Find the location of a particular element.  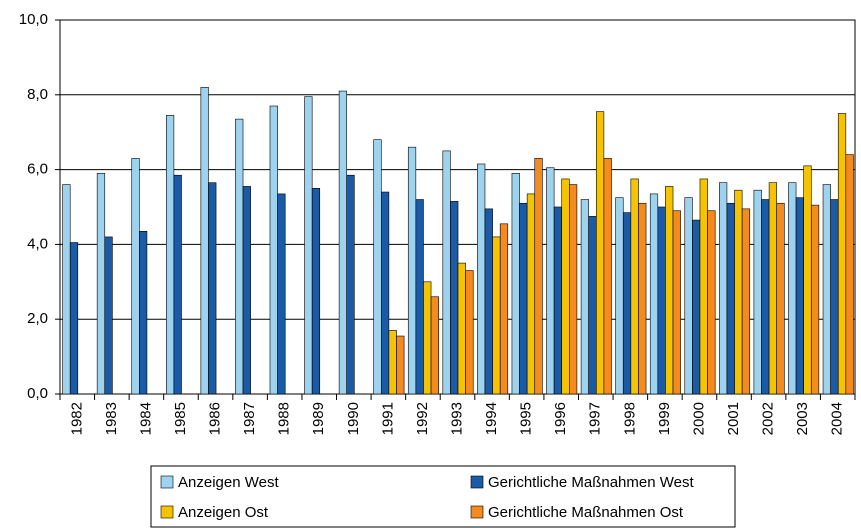

legend-label: Anzeigen West is located at coordinates (228, 482).